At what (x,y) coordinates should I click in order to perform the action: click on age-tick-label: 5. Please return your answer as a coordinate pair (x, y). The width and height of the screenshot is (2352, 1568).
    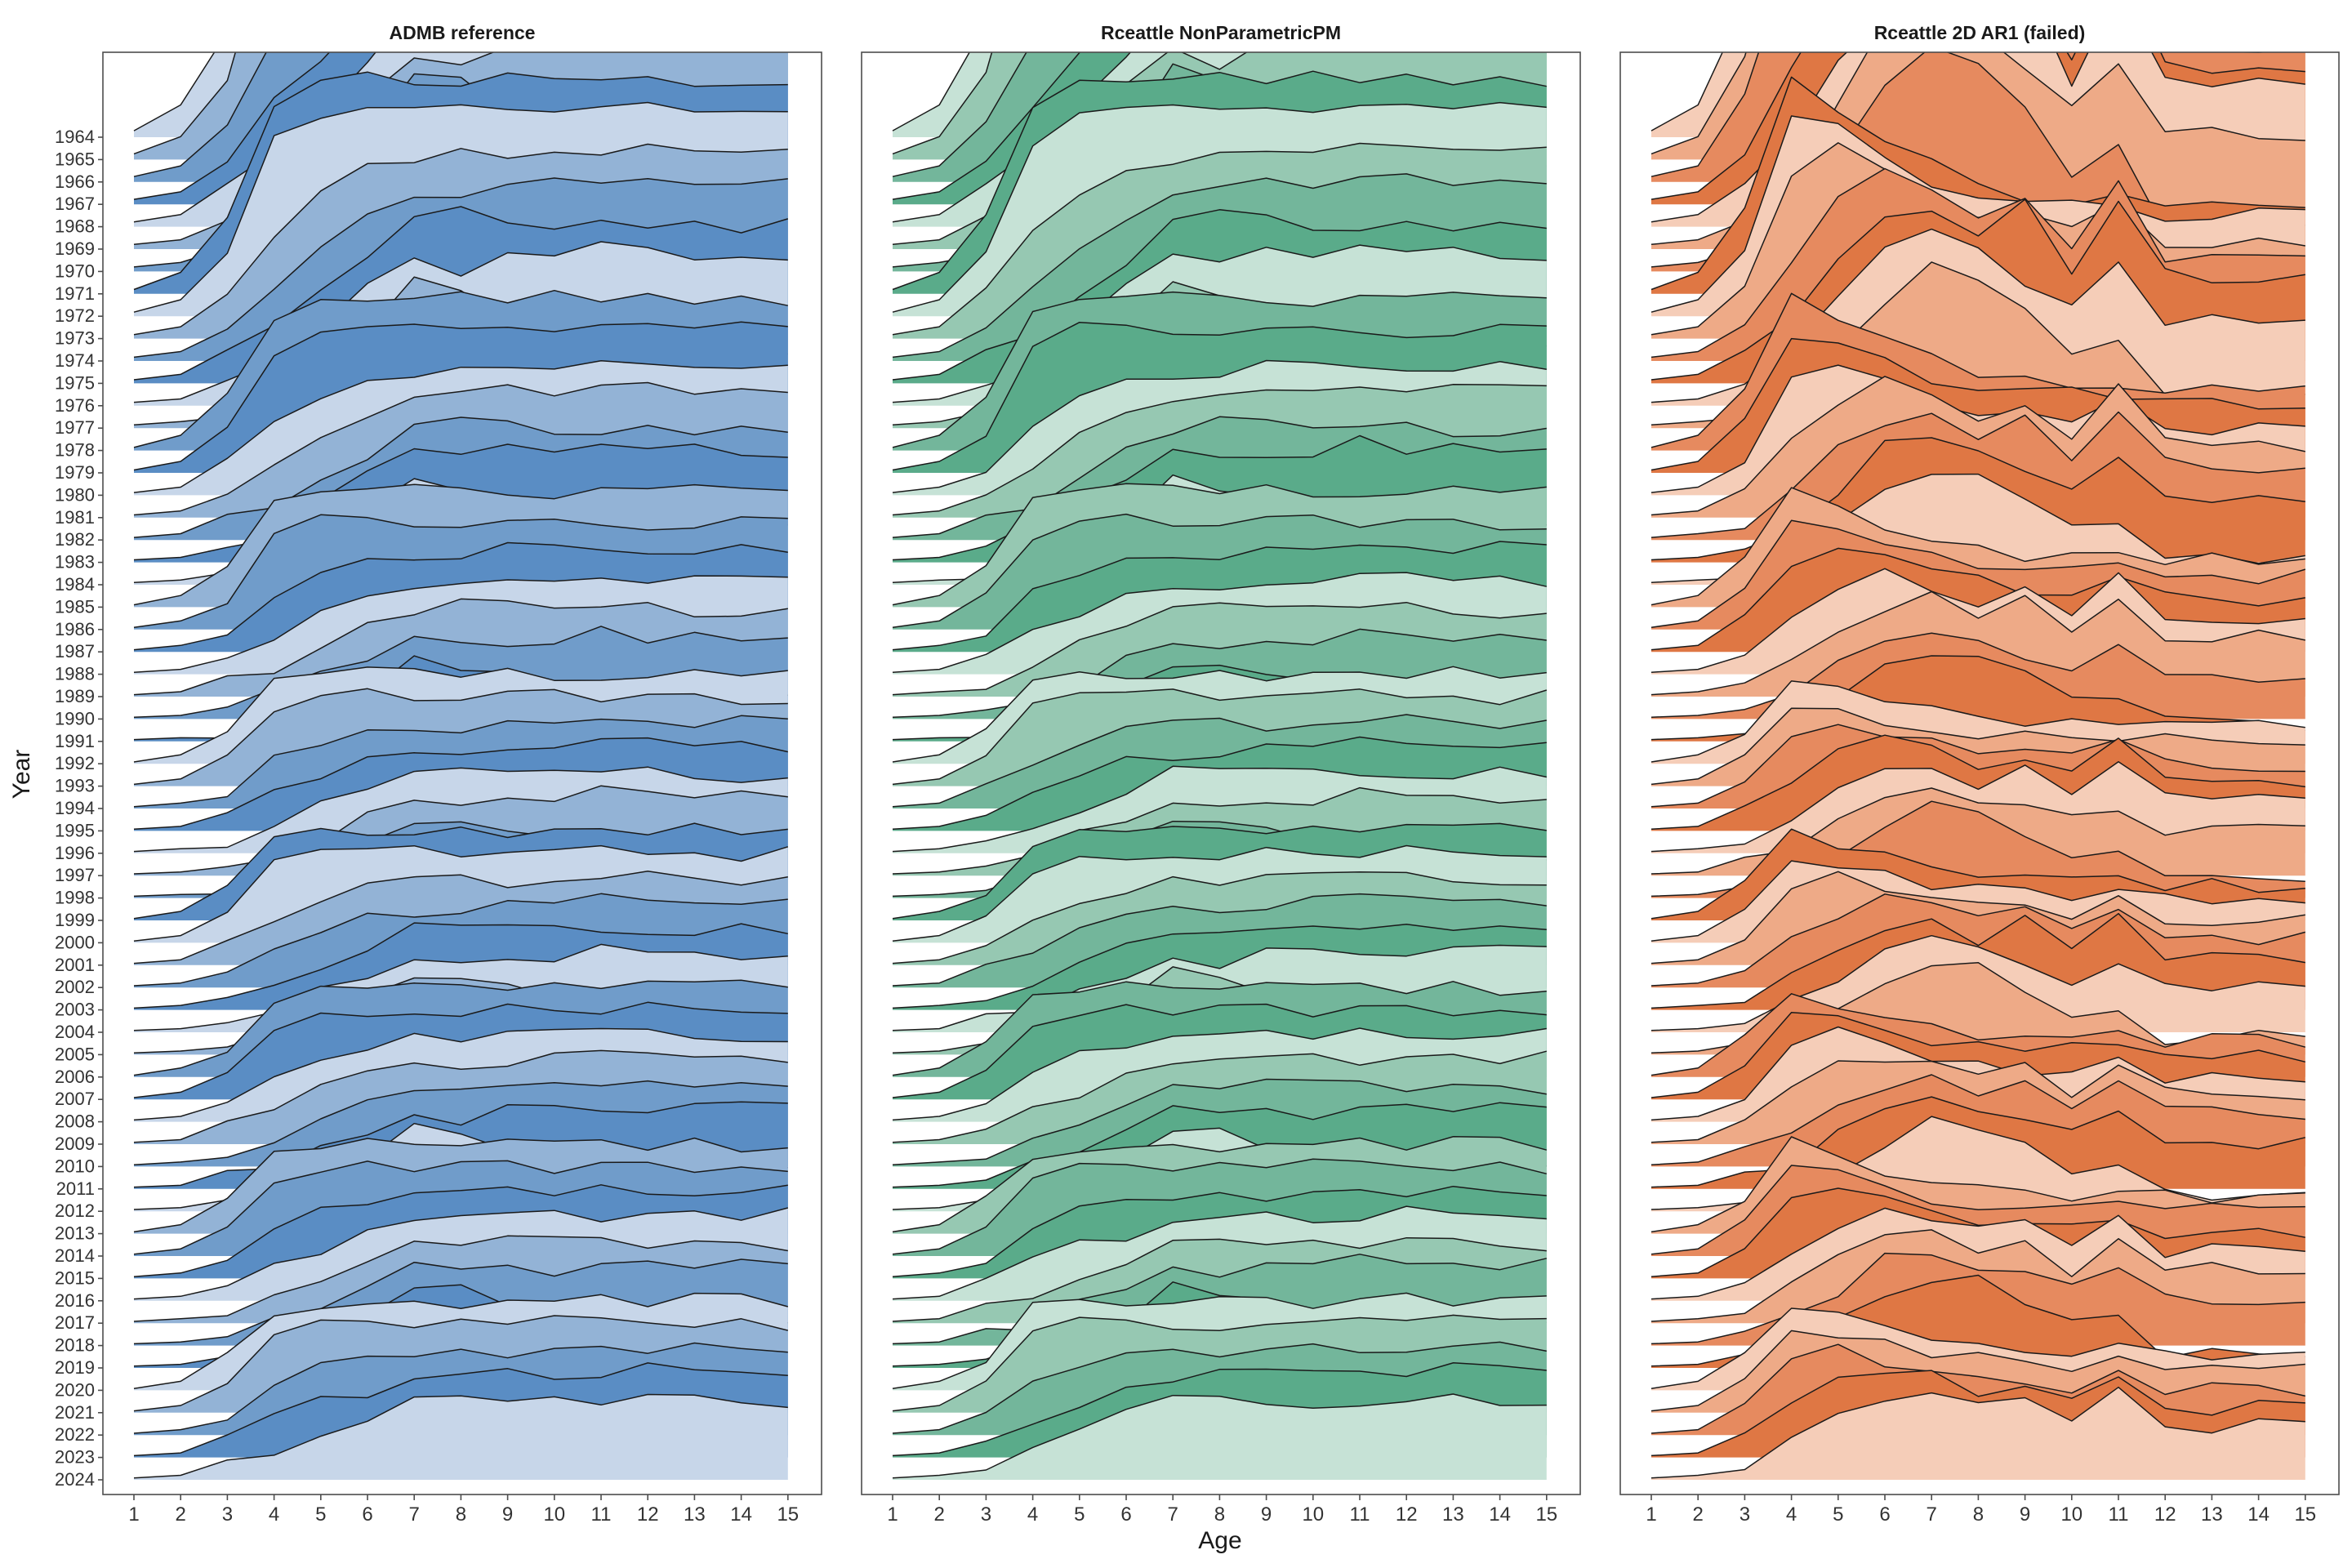
    Looking at the image, I should click on (320, 1514).